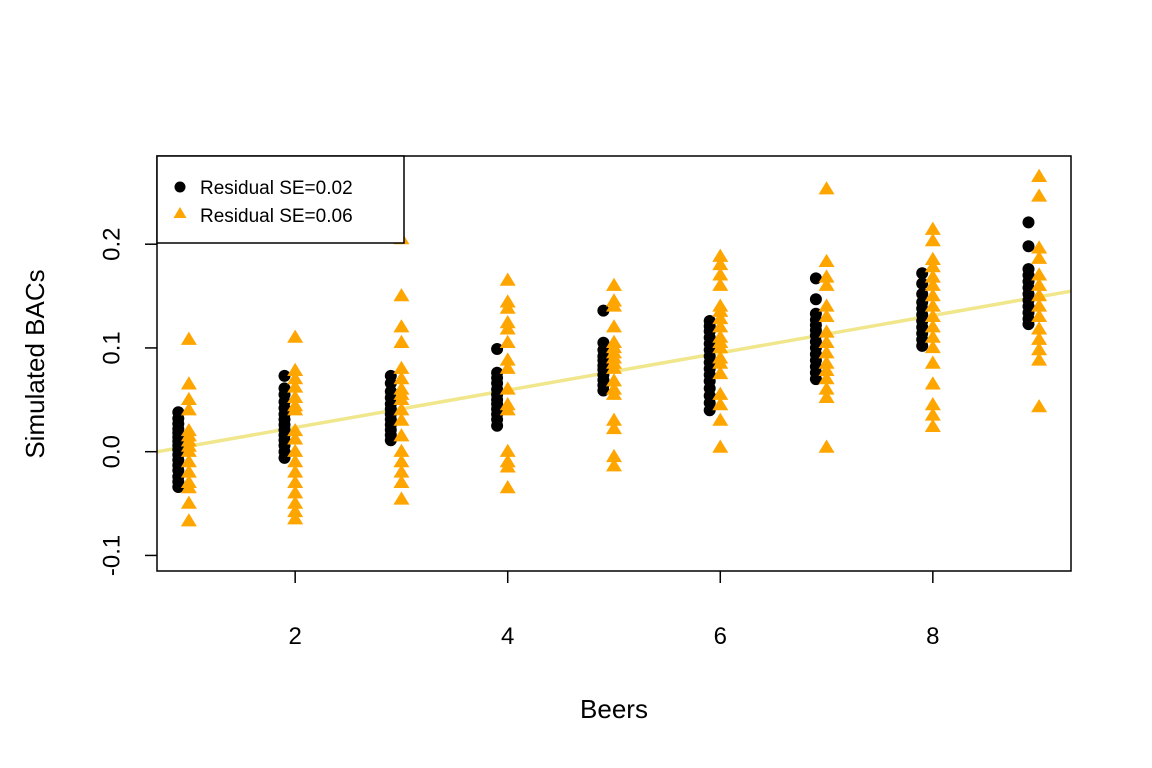 The height and width of the screenshot is (768, 1152). What do you see at coordinates (112, 555) in the screenshot?
I see `y-tick-label: -0.1` at bounding box center [112, 555].